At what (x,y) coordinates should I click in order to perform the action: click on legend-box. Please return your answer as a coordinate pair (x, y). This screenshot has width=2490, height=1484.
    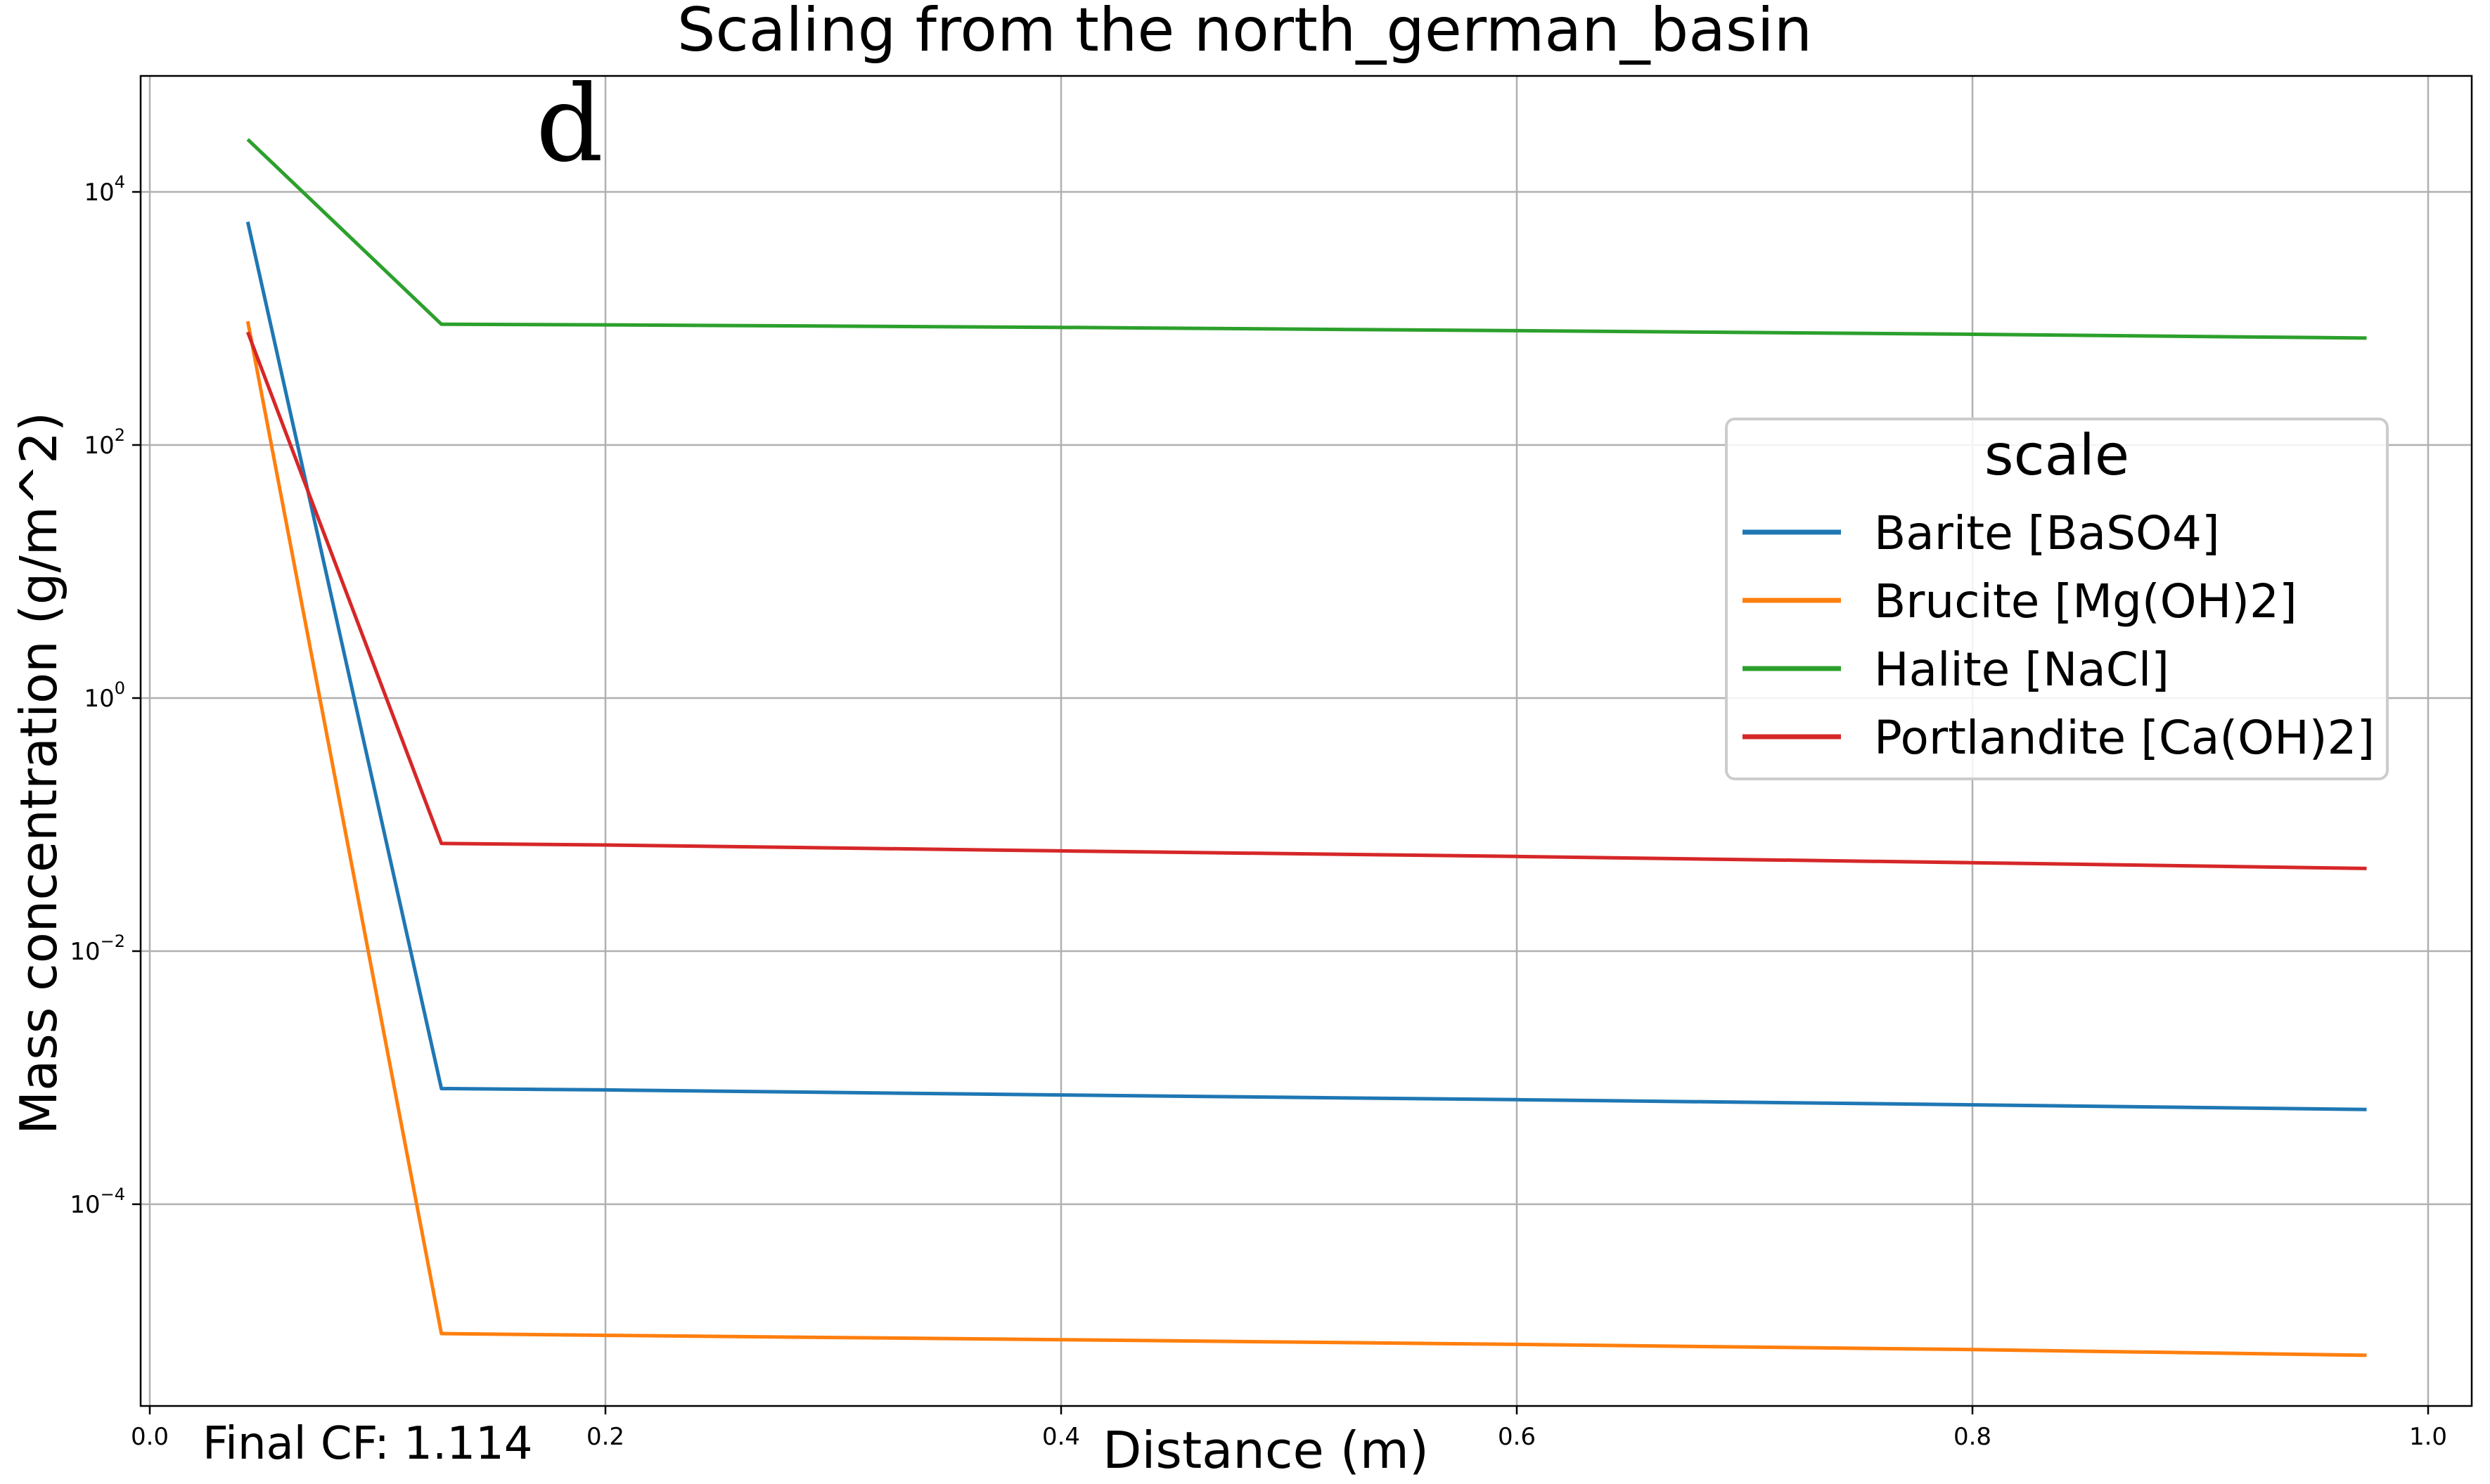
    Looking at the image, I should click on (2057, 599).